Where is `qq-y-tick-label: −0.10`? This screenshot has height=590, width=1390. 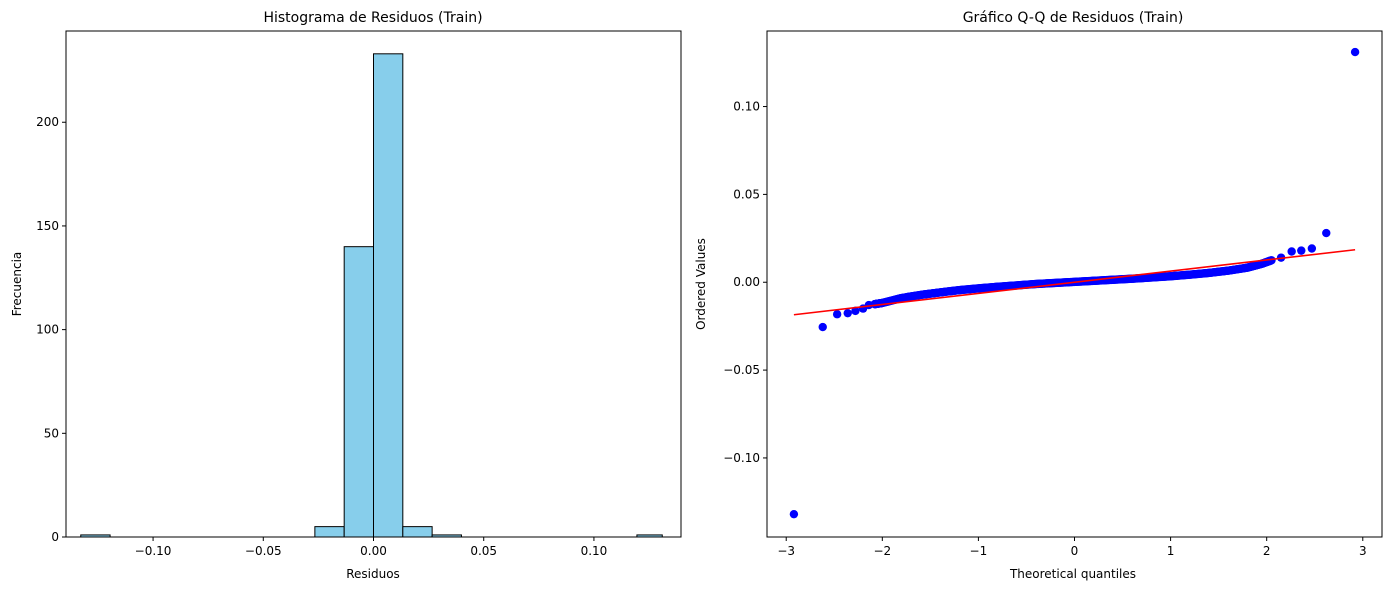 qq-y-tick-label: −0.10 is located at coordinates (741, 458).